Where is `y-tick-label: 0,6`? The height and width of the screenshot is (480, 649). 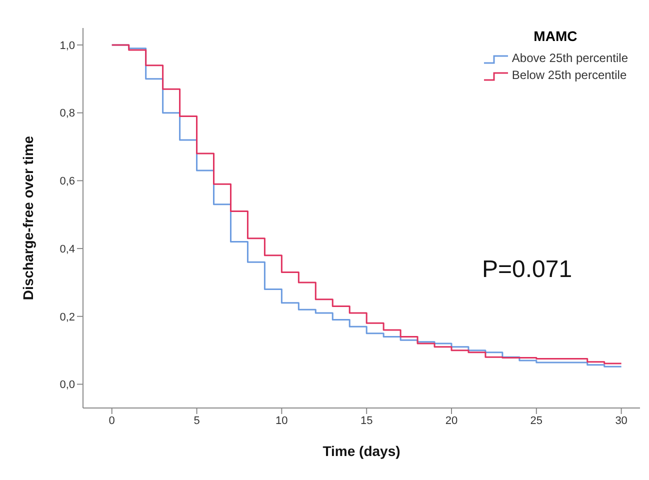 y-tick-label: 0,6 is located at coordinates (67, 182).